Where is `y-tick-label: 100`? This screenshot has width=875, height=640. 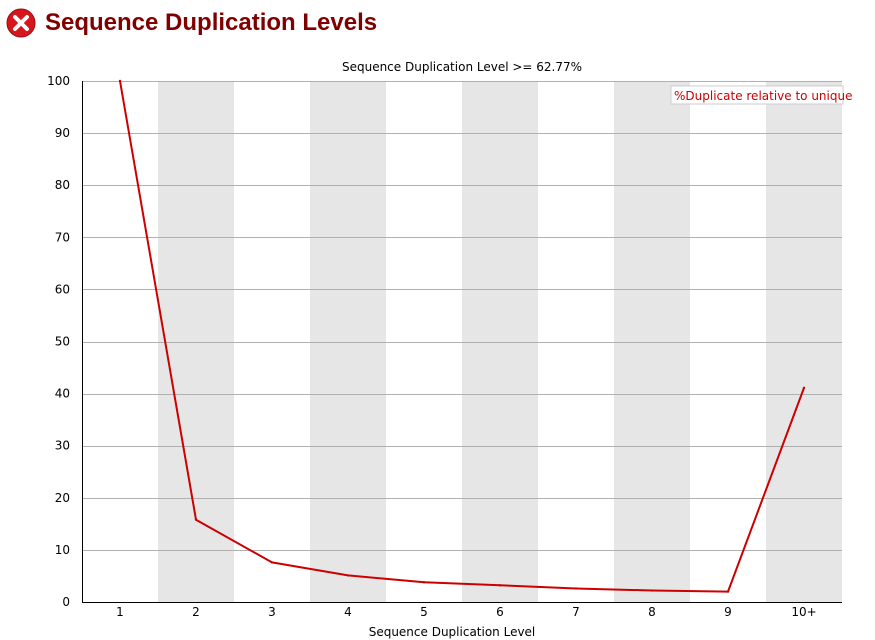 y-tick-label: 100 is located at coordinates (58, 81).